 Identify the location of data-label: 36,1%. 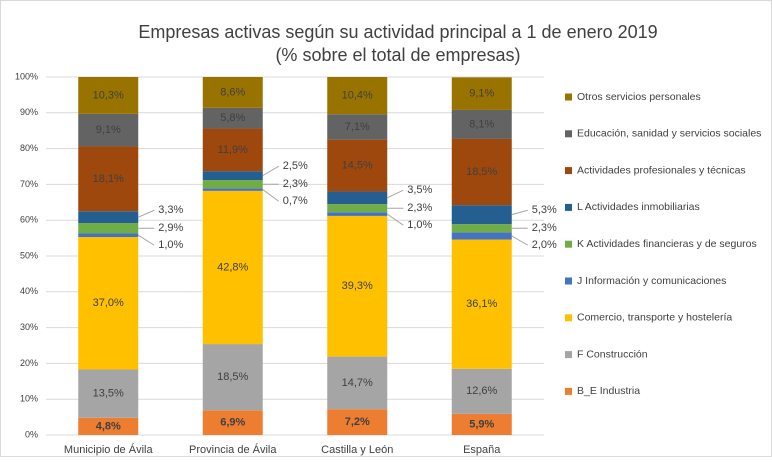
(481, 304).